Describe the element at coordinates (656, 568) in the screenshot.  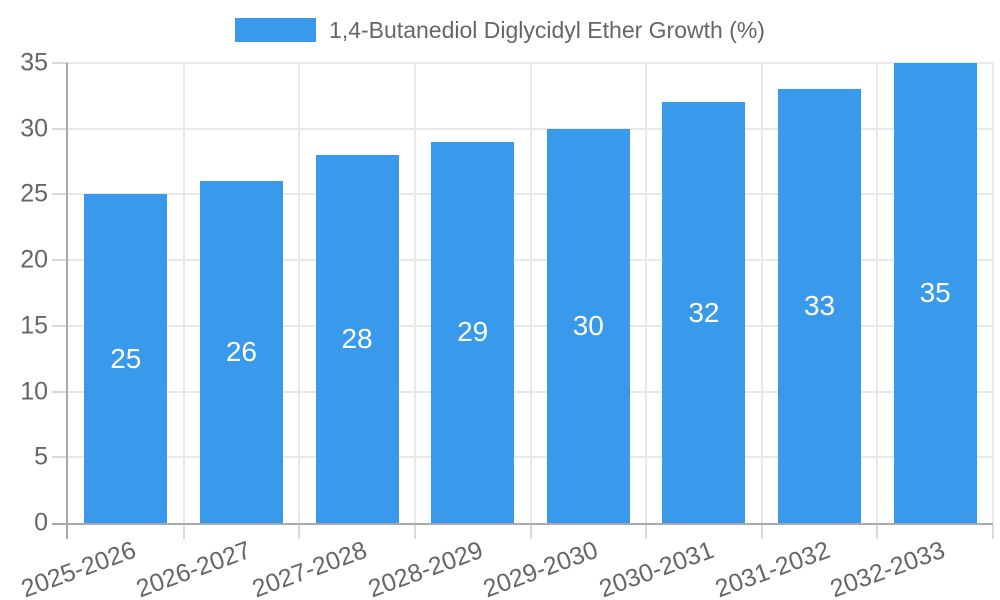
I see `x-tick-label: 2030-2031` at that location.